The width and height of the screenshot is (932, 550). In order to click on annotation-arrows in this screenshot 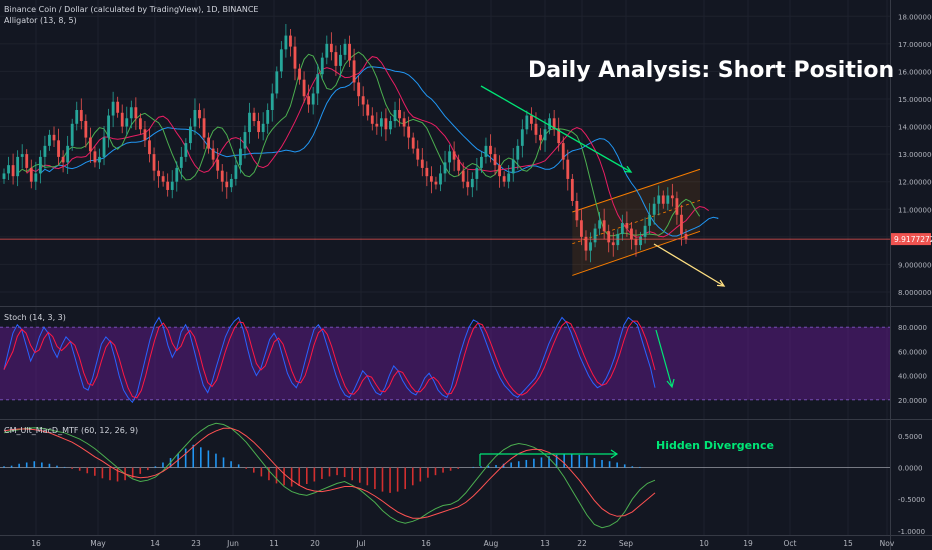, I will do `click(603, 186)`.